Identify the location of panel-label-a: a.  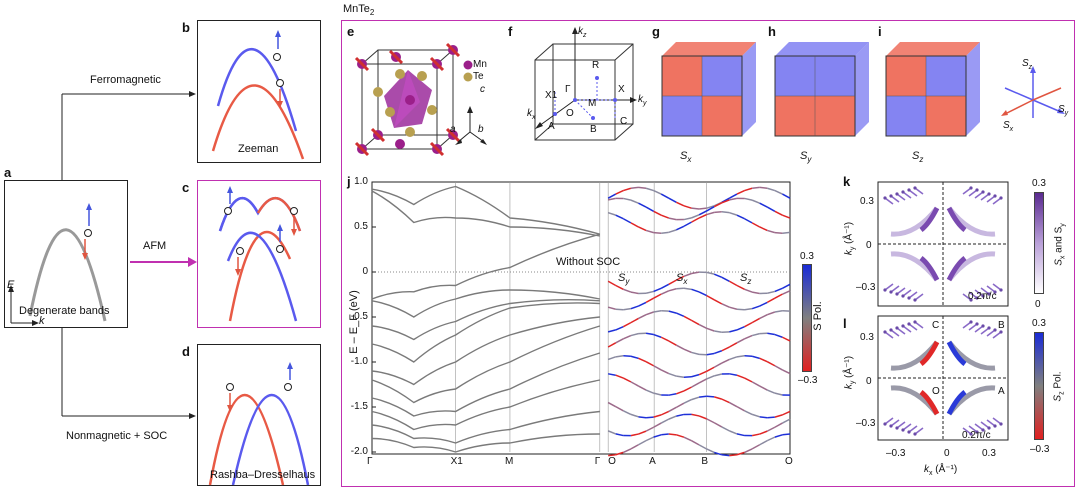
(8, 172).